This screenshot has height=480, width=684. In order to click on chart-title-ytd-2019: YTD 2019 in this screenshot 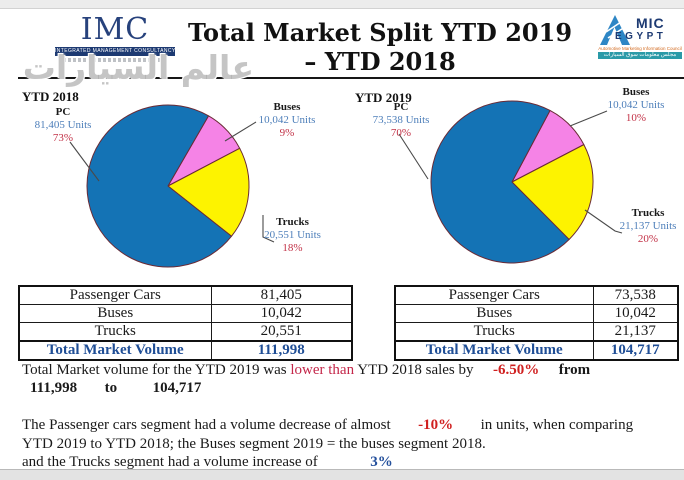, I will do `click(383, 97)`.